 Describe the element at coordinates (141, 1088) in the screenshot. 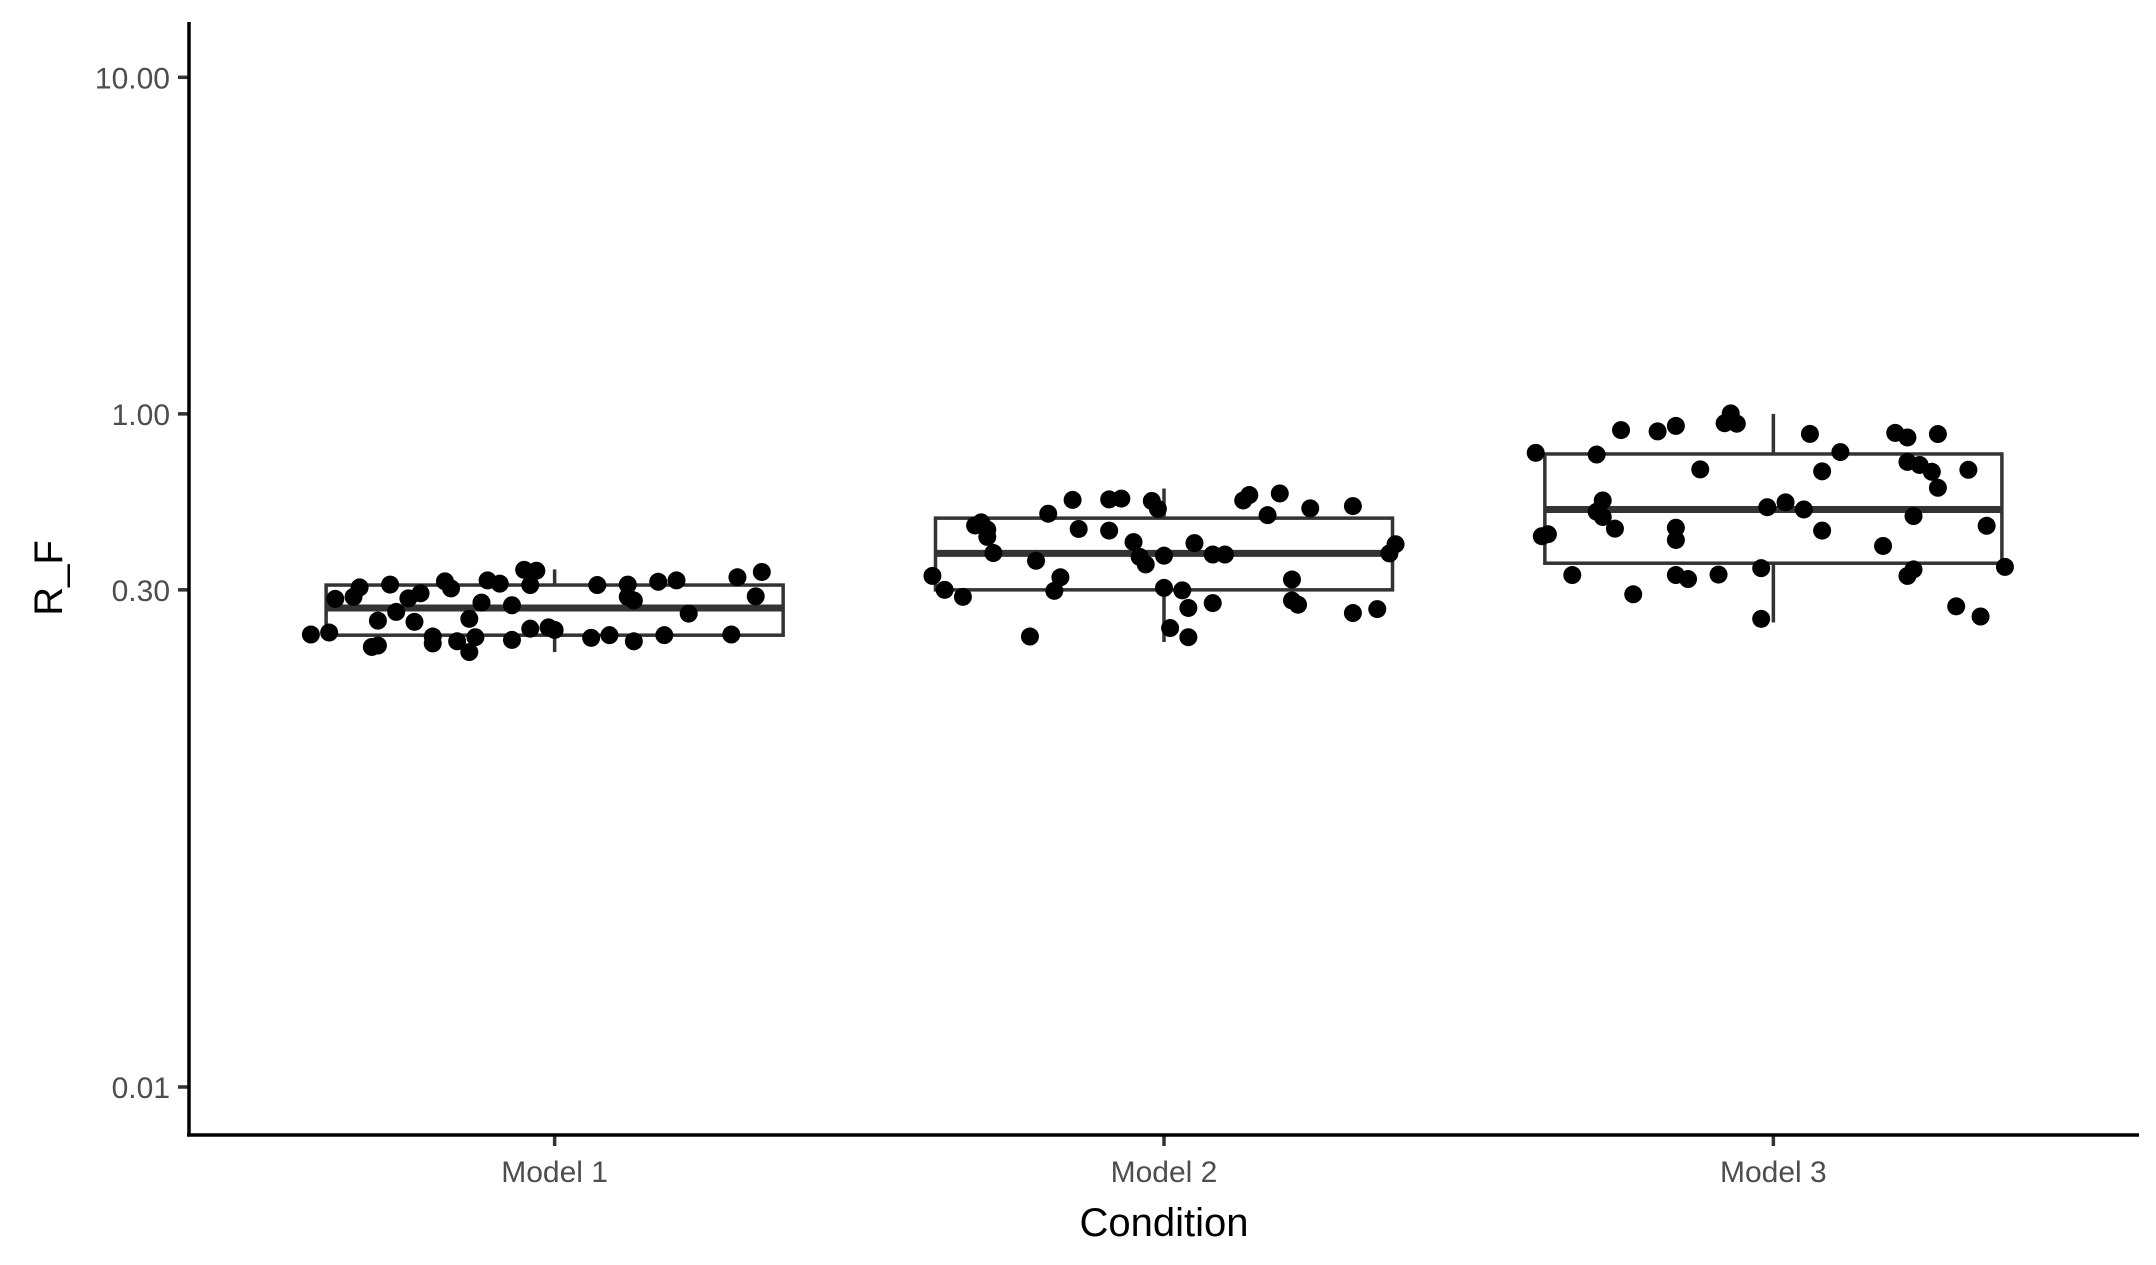

I see `y-tick-label: 0.01` at that location.